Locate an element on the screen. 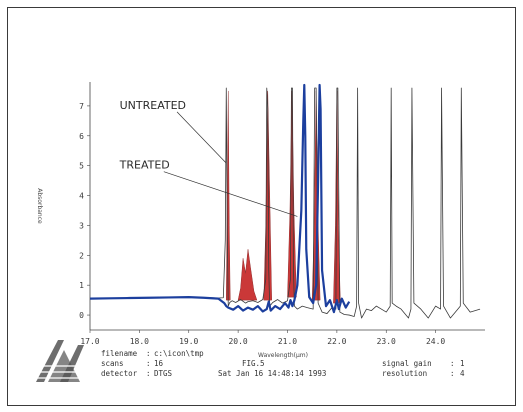 This screenshot has height=412, width=523. signal-gain-label: signal gain is located at coordinates (407, 363).